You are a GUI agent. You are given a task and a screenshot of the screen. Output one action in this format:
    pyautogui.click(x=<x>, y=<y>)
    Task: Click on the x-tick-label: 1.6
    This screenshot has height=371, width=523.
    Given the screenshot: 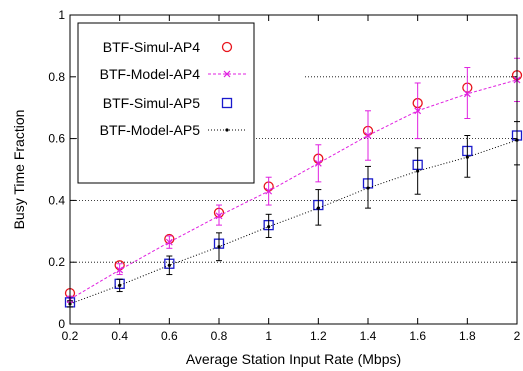 What is the action you would take?
    pyautogui.click(x=417, y=336)
    